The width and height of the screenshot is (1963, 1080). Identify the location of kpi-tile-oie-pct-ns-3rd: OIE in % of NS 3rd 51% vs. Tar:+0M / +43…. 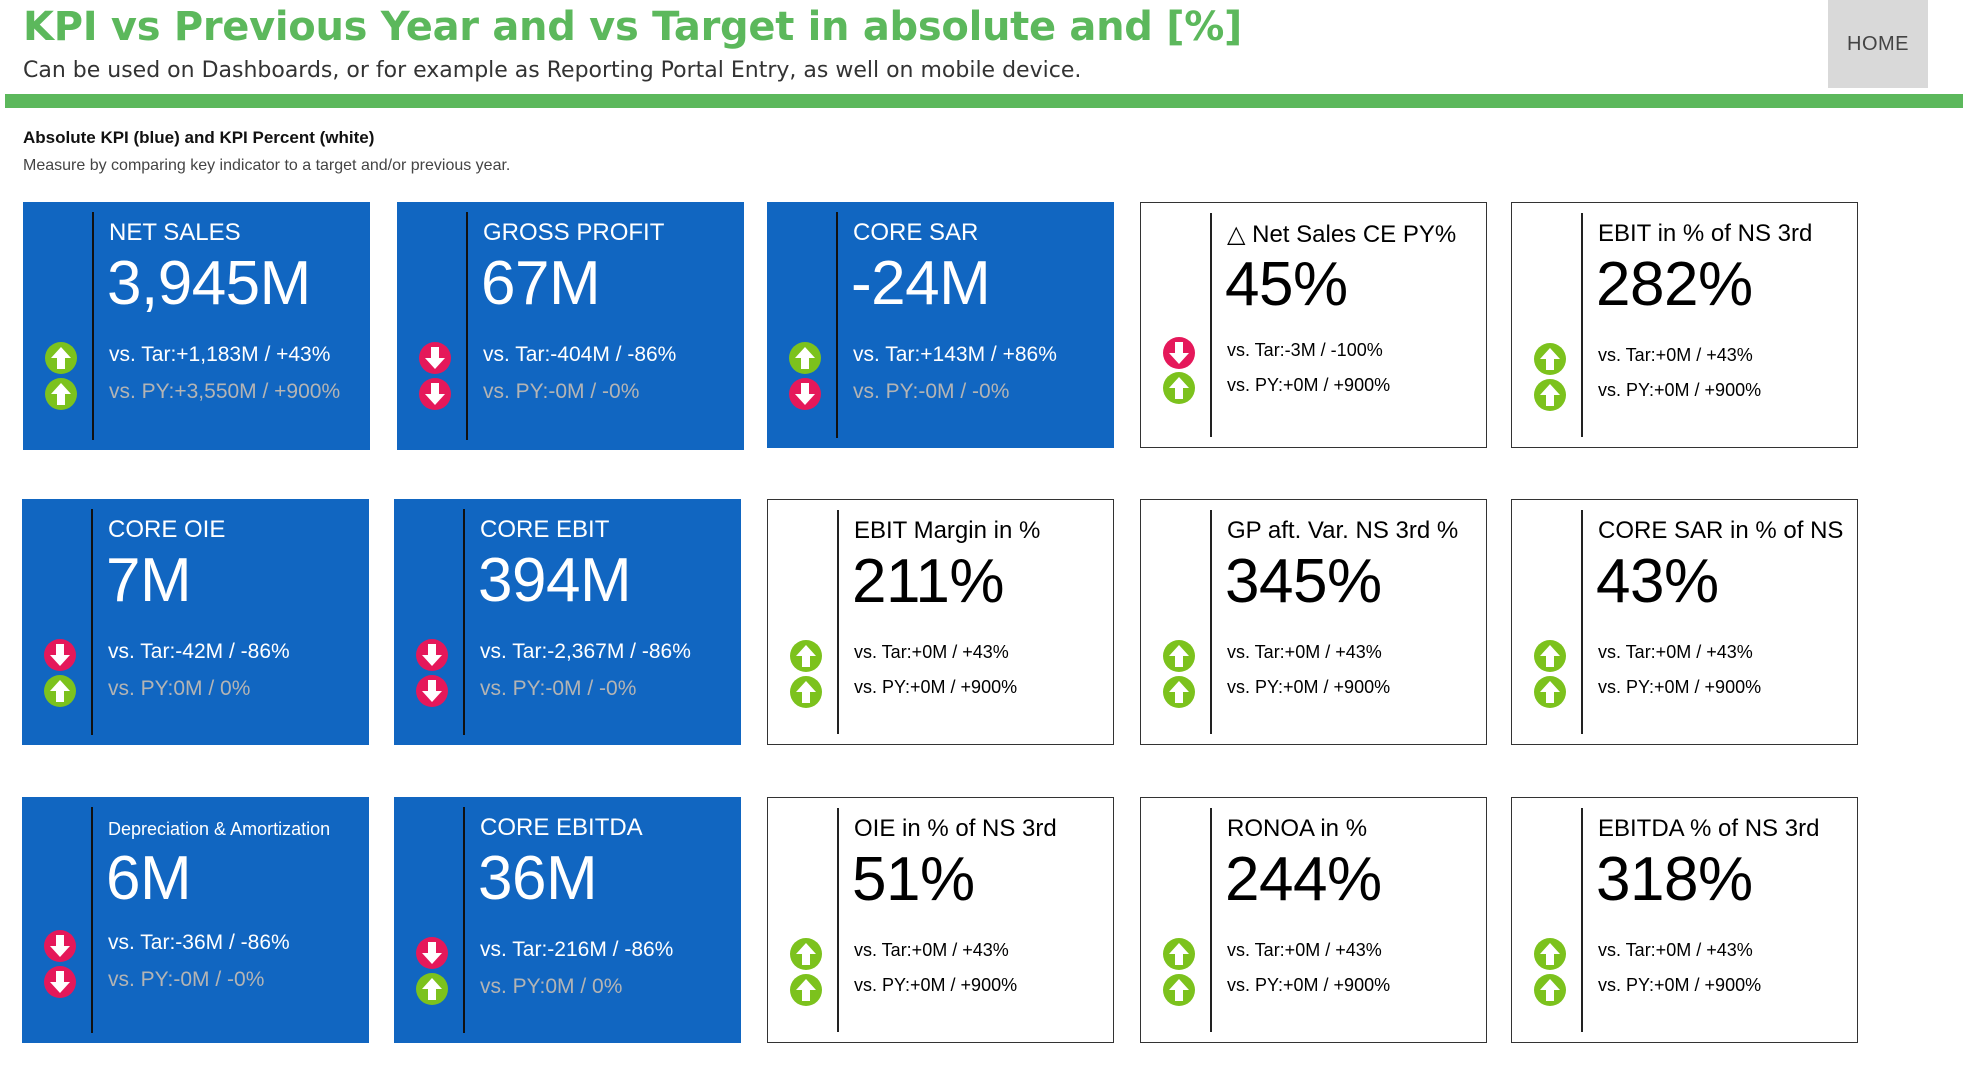
(940, 920).